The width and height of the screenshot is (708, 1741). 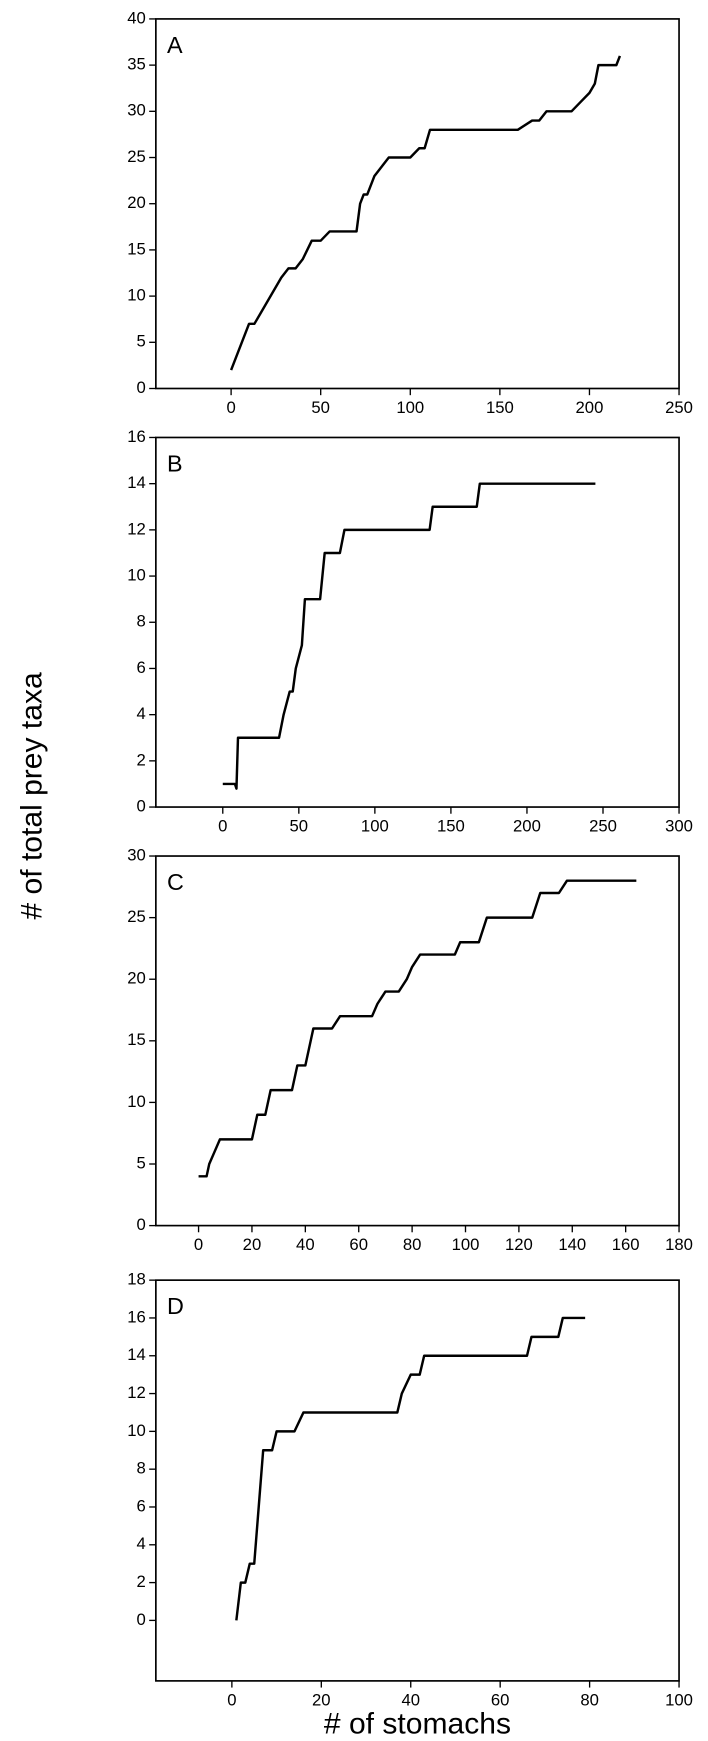 What do you see at coordinates (136, 1279) in the screenshot?
I see `y-tick-label: 18` at bounding box center [136, 1279].